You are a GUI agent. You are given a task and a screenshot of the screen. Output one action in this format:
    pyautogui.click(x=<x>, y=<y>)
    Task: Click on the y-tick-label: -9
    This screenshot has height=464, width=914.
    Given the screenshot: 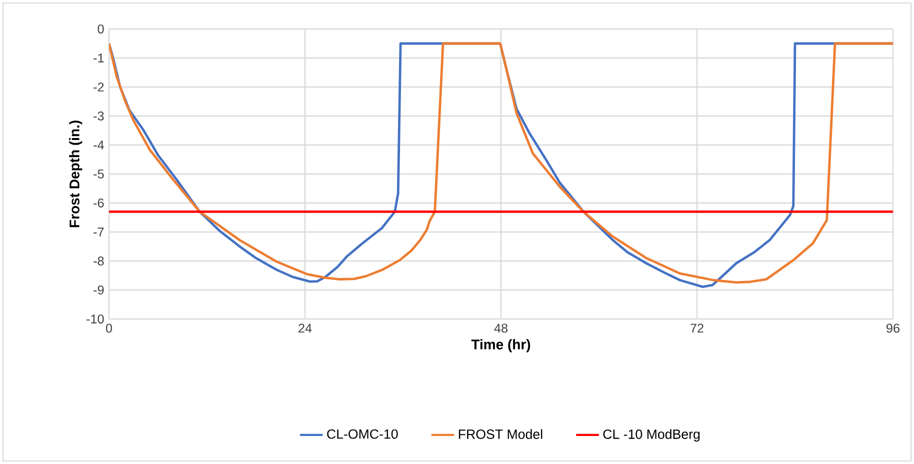 What is the action you would take?
    pyautogui.click(x=99, y=290)
    